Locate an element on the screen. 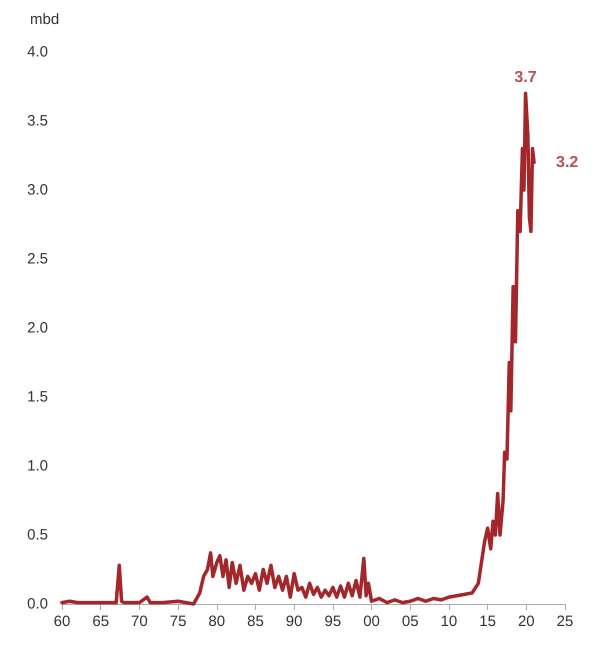  y-tick-label: 4.0 is located at coordinates (37, 52).